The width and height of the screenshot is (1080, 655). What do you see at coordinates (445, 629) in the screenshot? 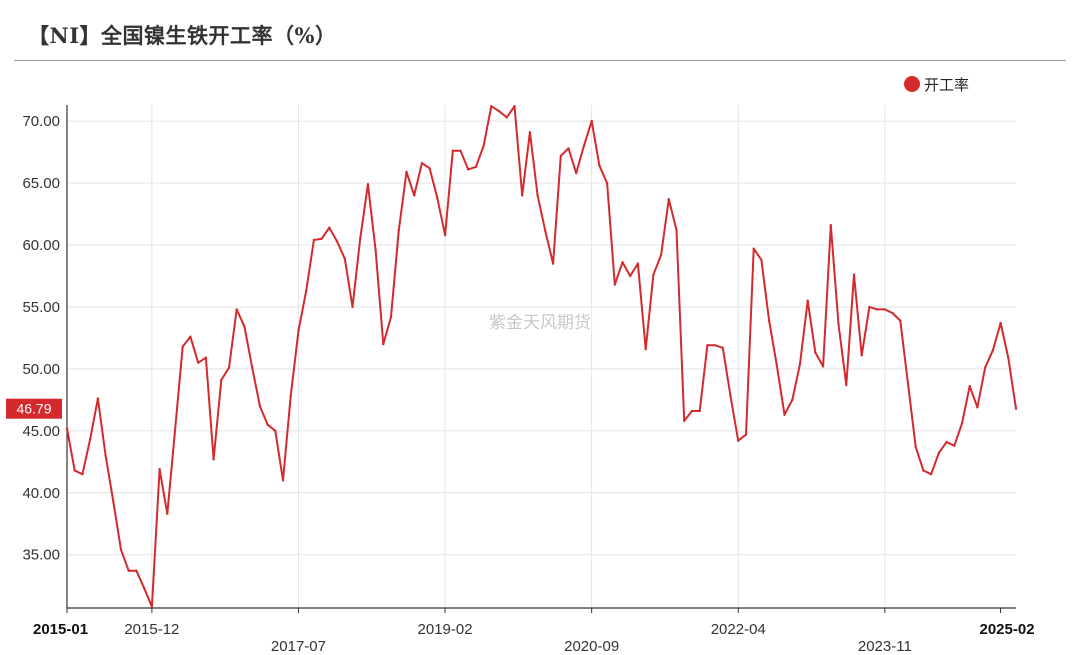
I see `x-tick-label: 2019-02` at bounding box center [445, 629].